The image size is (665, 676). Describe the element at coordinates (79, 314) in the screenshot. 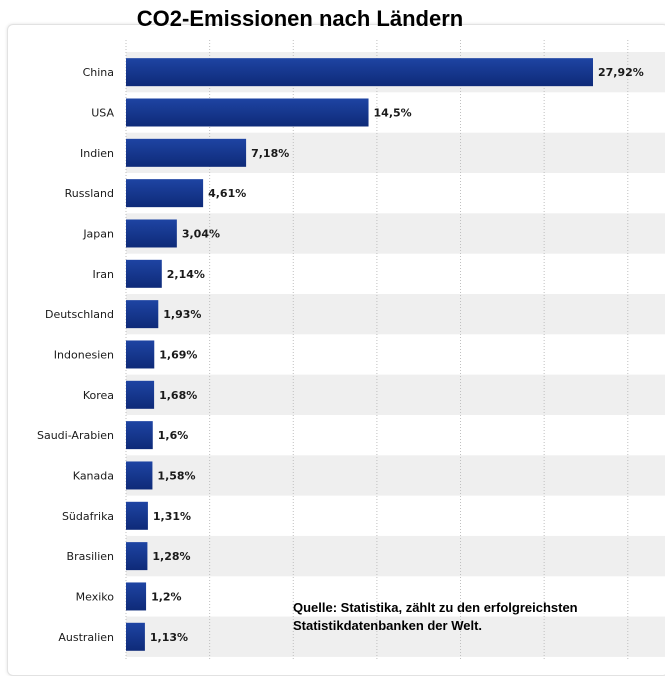

I see `category-label: Deutschland` at that location.